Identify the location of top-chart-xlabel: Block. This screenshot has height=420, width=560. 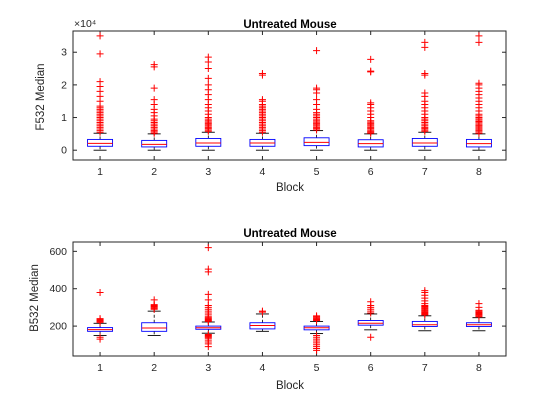
(290, 188).